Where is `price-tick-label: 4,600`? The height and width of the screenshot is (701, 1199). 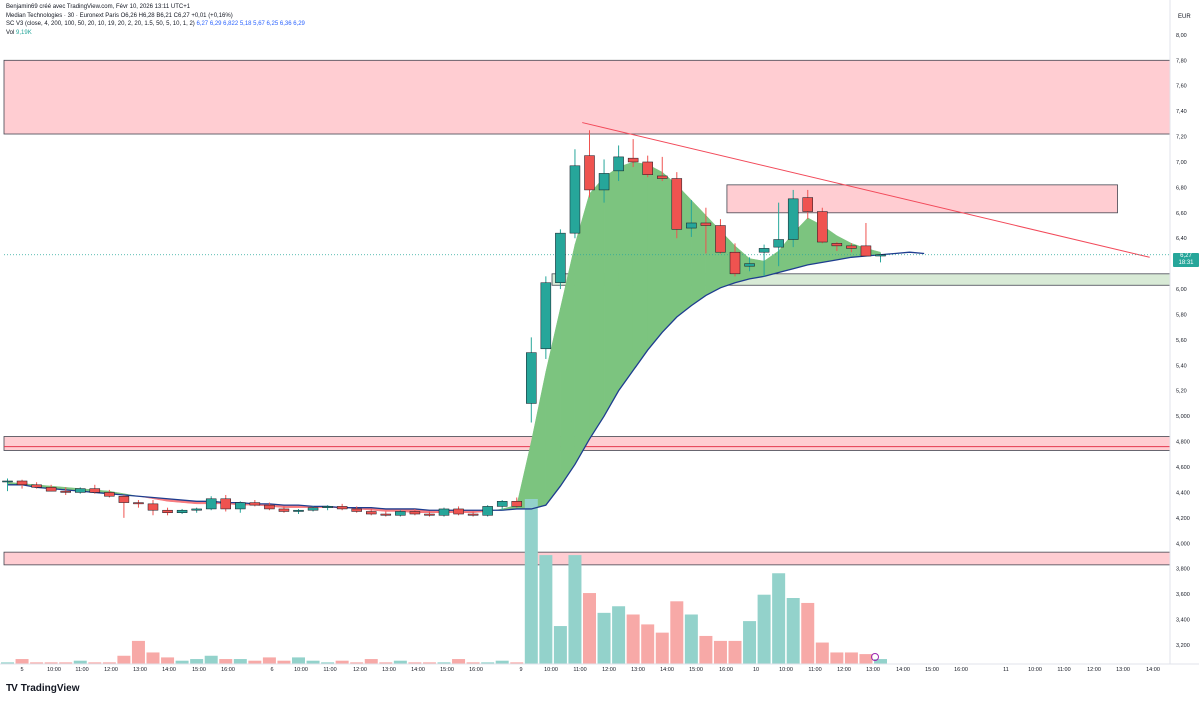
price-tick-label: 4,600 is located at coordinates (1183, 468).